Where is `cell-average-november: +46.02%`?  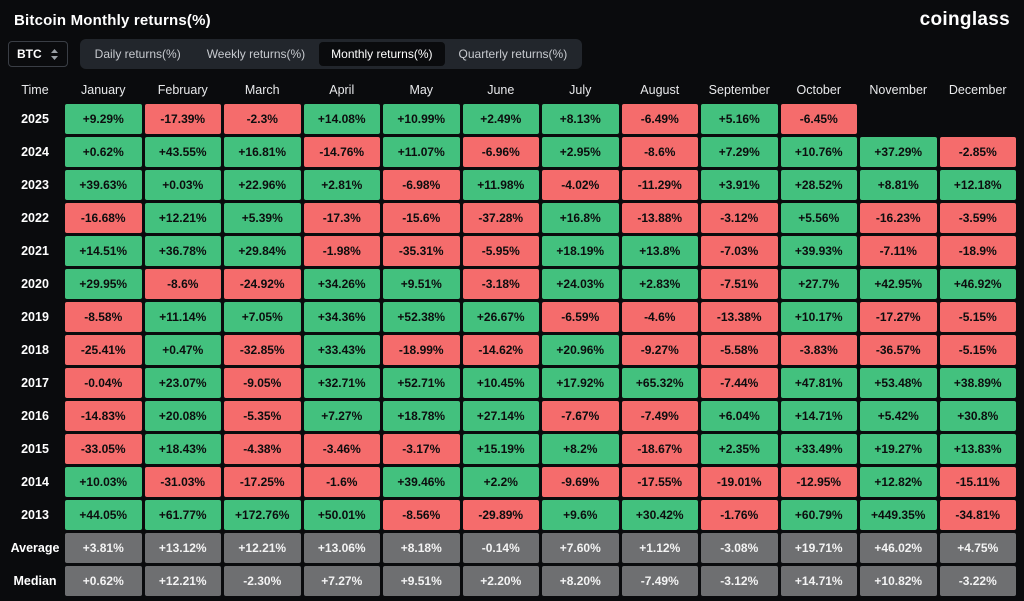 cell-average-november: +46.02% is located at coordinates (898, 548).